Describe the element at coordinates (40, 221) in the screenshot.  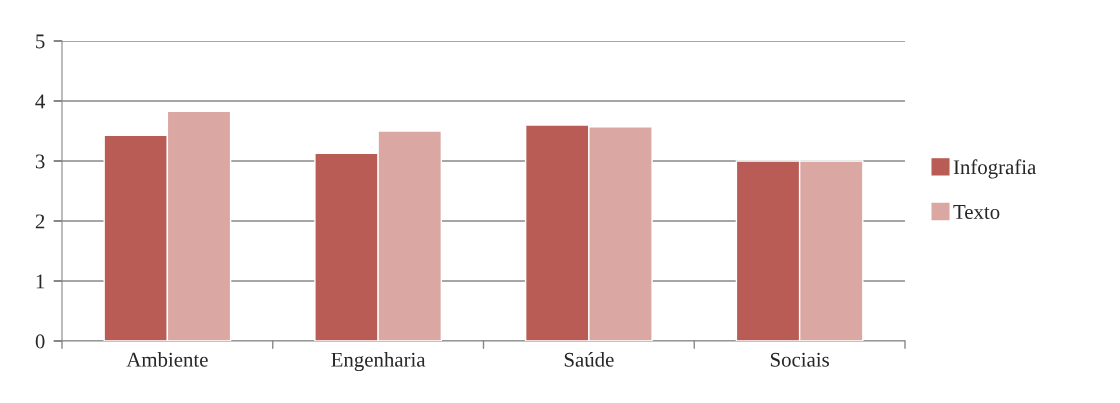
I see `y-tick-label: 2` at that location.